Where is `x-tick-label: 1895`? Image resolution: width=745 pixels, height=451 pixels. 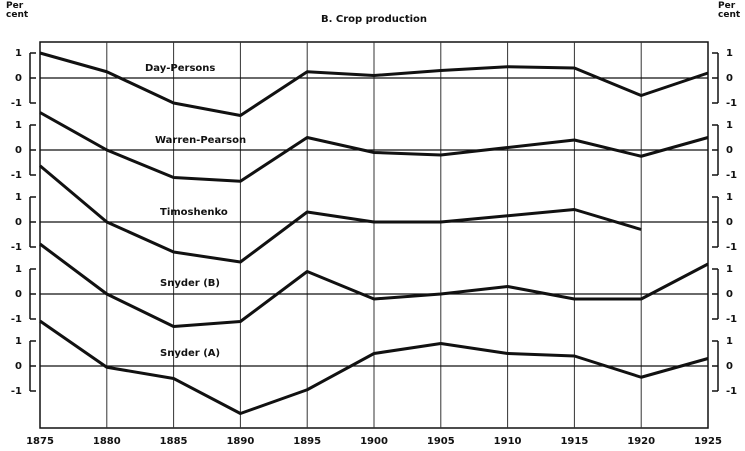
x-tick-label: 1895 is located at coordinates (307, 441).